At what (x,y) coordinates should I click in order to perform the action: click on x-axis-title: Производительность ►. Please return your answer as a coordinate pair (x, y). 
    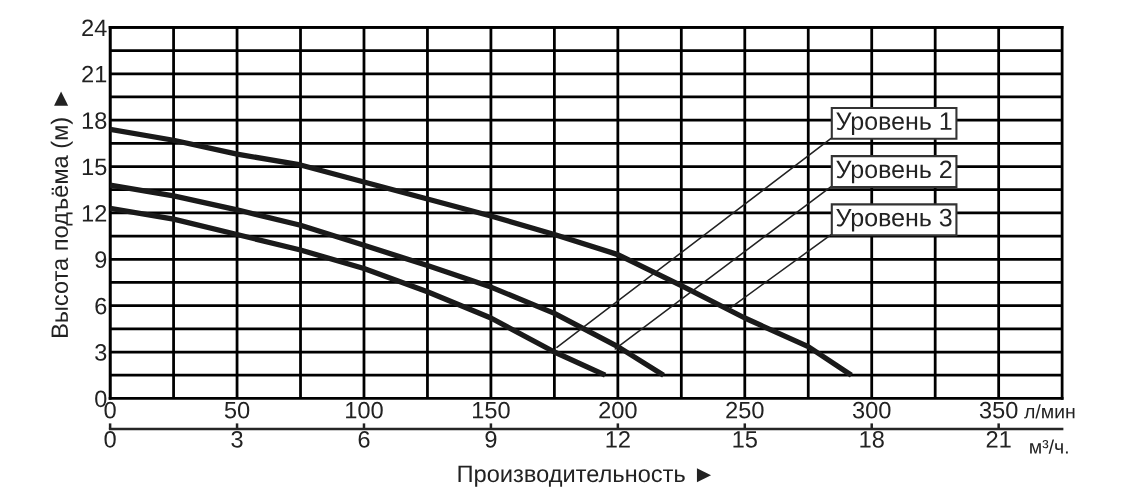
    Looking at the image, I should click on (585, 476).